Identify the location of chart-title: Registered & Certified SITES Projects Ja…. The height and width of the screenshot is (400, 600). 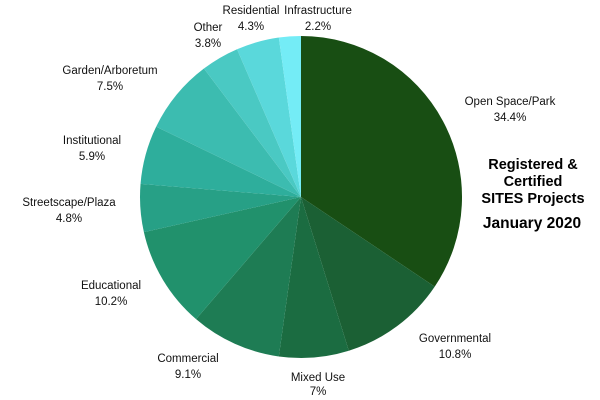
(532, 194).